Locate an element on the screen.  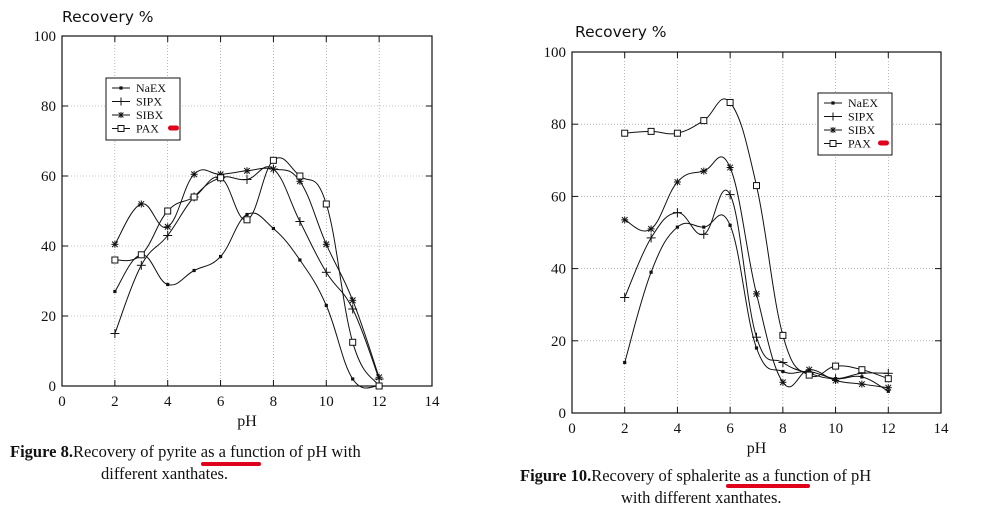
fig8-ytick-label-0: 0 is located at coordinates (53, 387).